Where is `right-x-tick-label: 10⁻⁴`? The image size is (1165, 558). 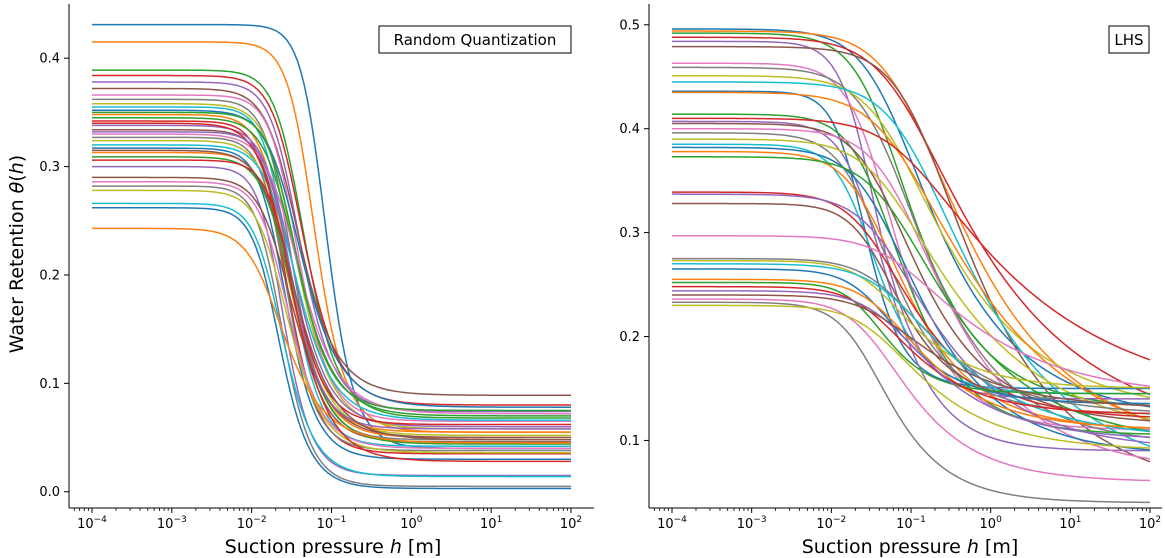
right-x-tick-label: 10⁻⁴ is located at coordinates (672, 523).